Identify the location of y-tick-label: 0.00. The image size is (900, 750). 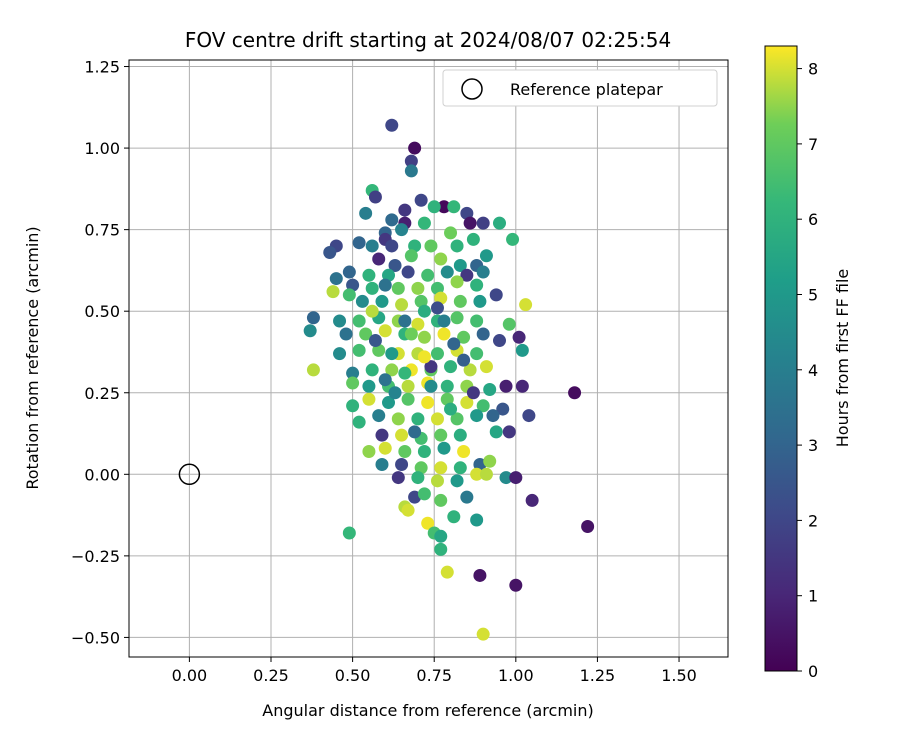
(102, 474).